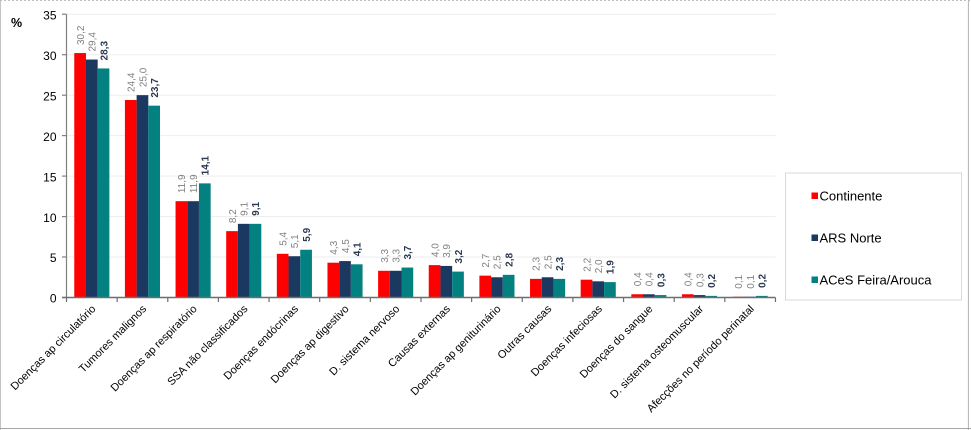 This screenshot has width=971, height=430. I want to click on svg-text: 8,2, so click(233, 216).